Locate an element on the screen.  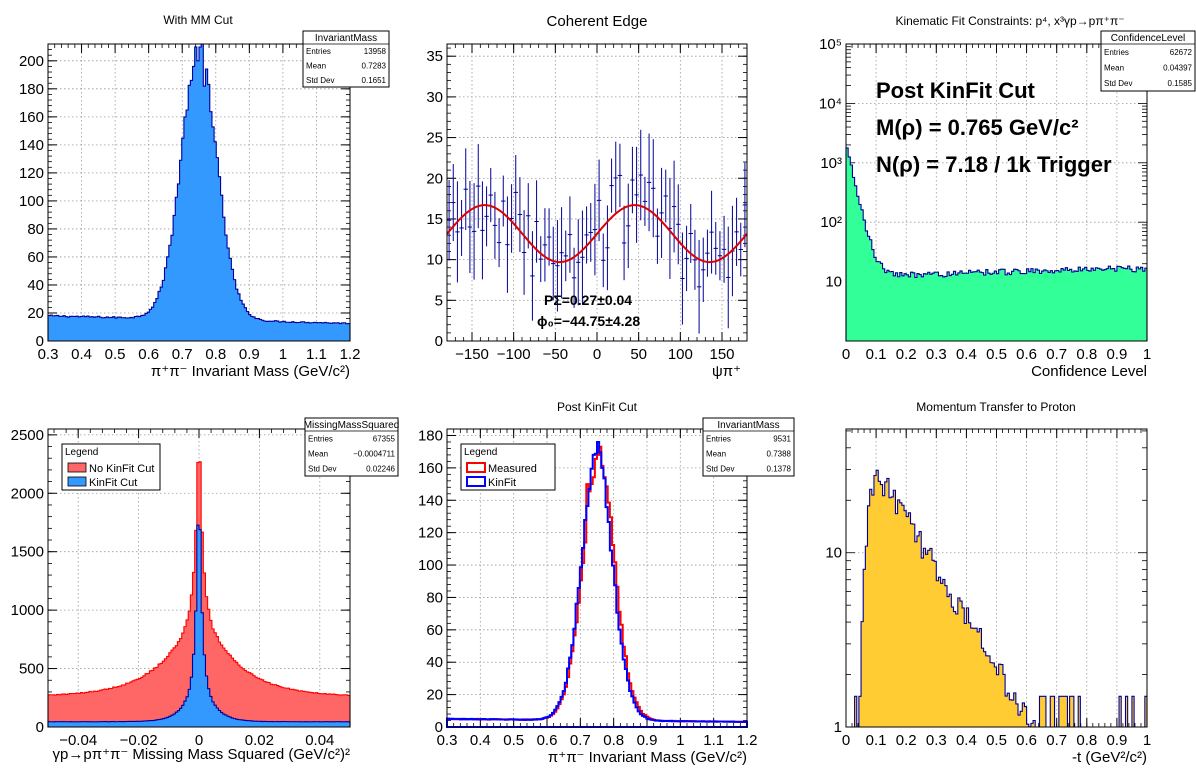
x-axis-label: γp→pπ⁺π⁻ Missing Mass Squared (GeV/c²)² is located at coordinates (201, 754).